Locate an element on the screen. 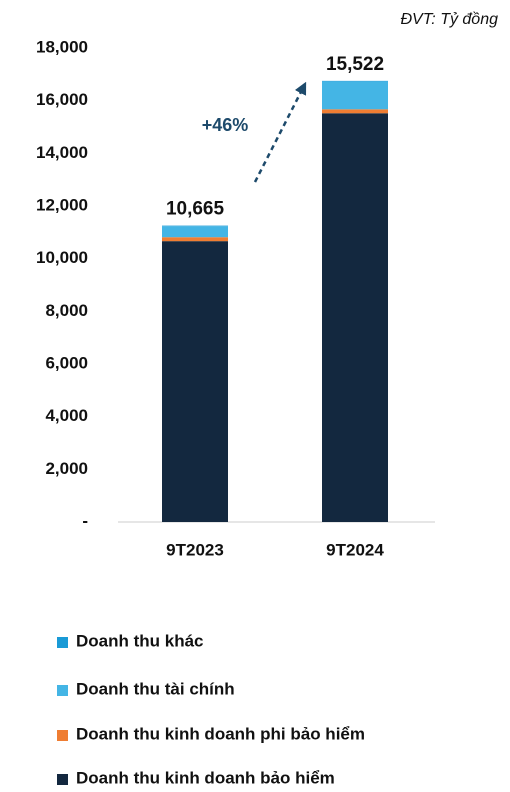 The image size is (510, 792). legend-label: Doanh thu khác is located at coordinates (140, 640).